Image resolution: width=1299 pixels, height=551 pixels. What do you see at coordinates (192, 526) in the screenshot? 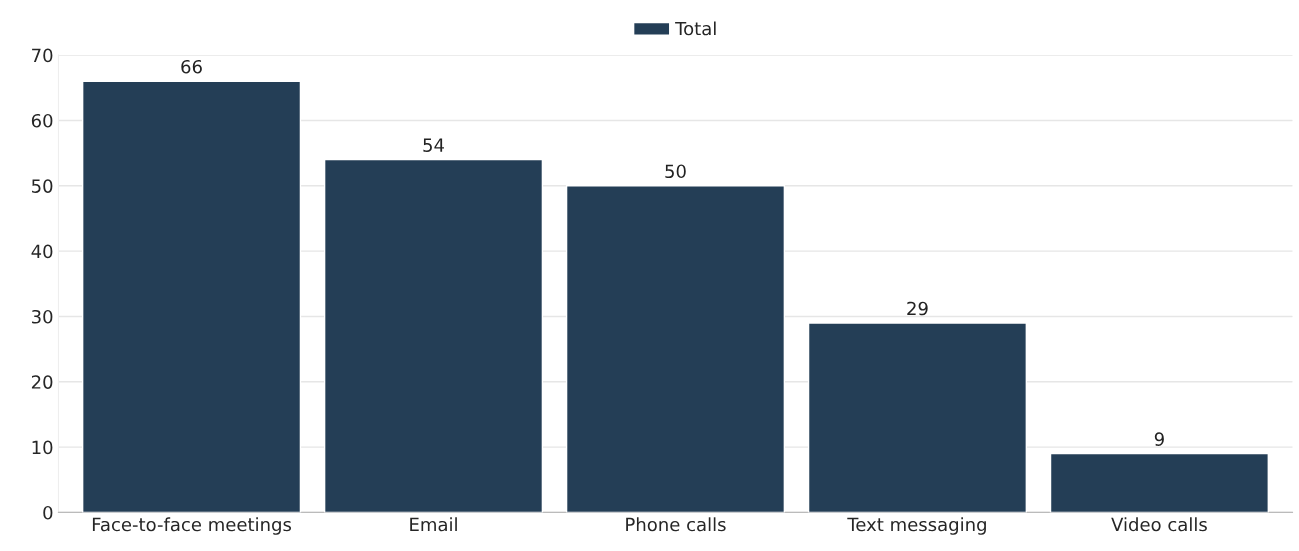
I see `x-tick-label: Face-to-face meetings` at bounding box center [192, 526].